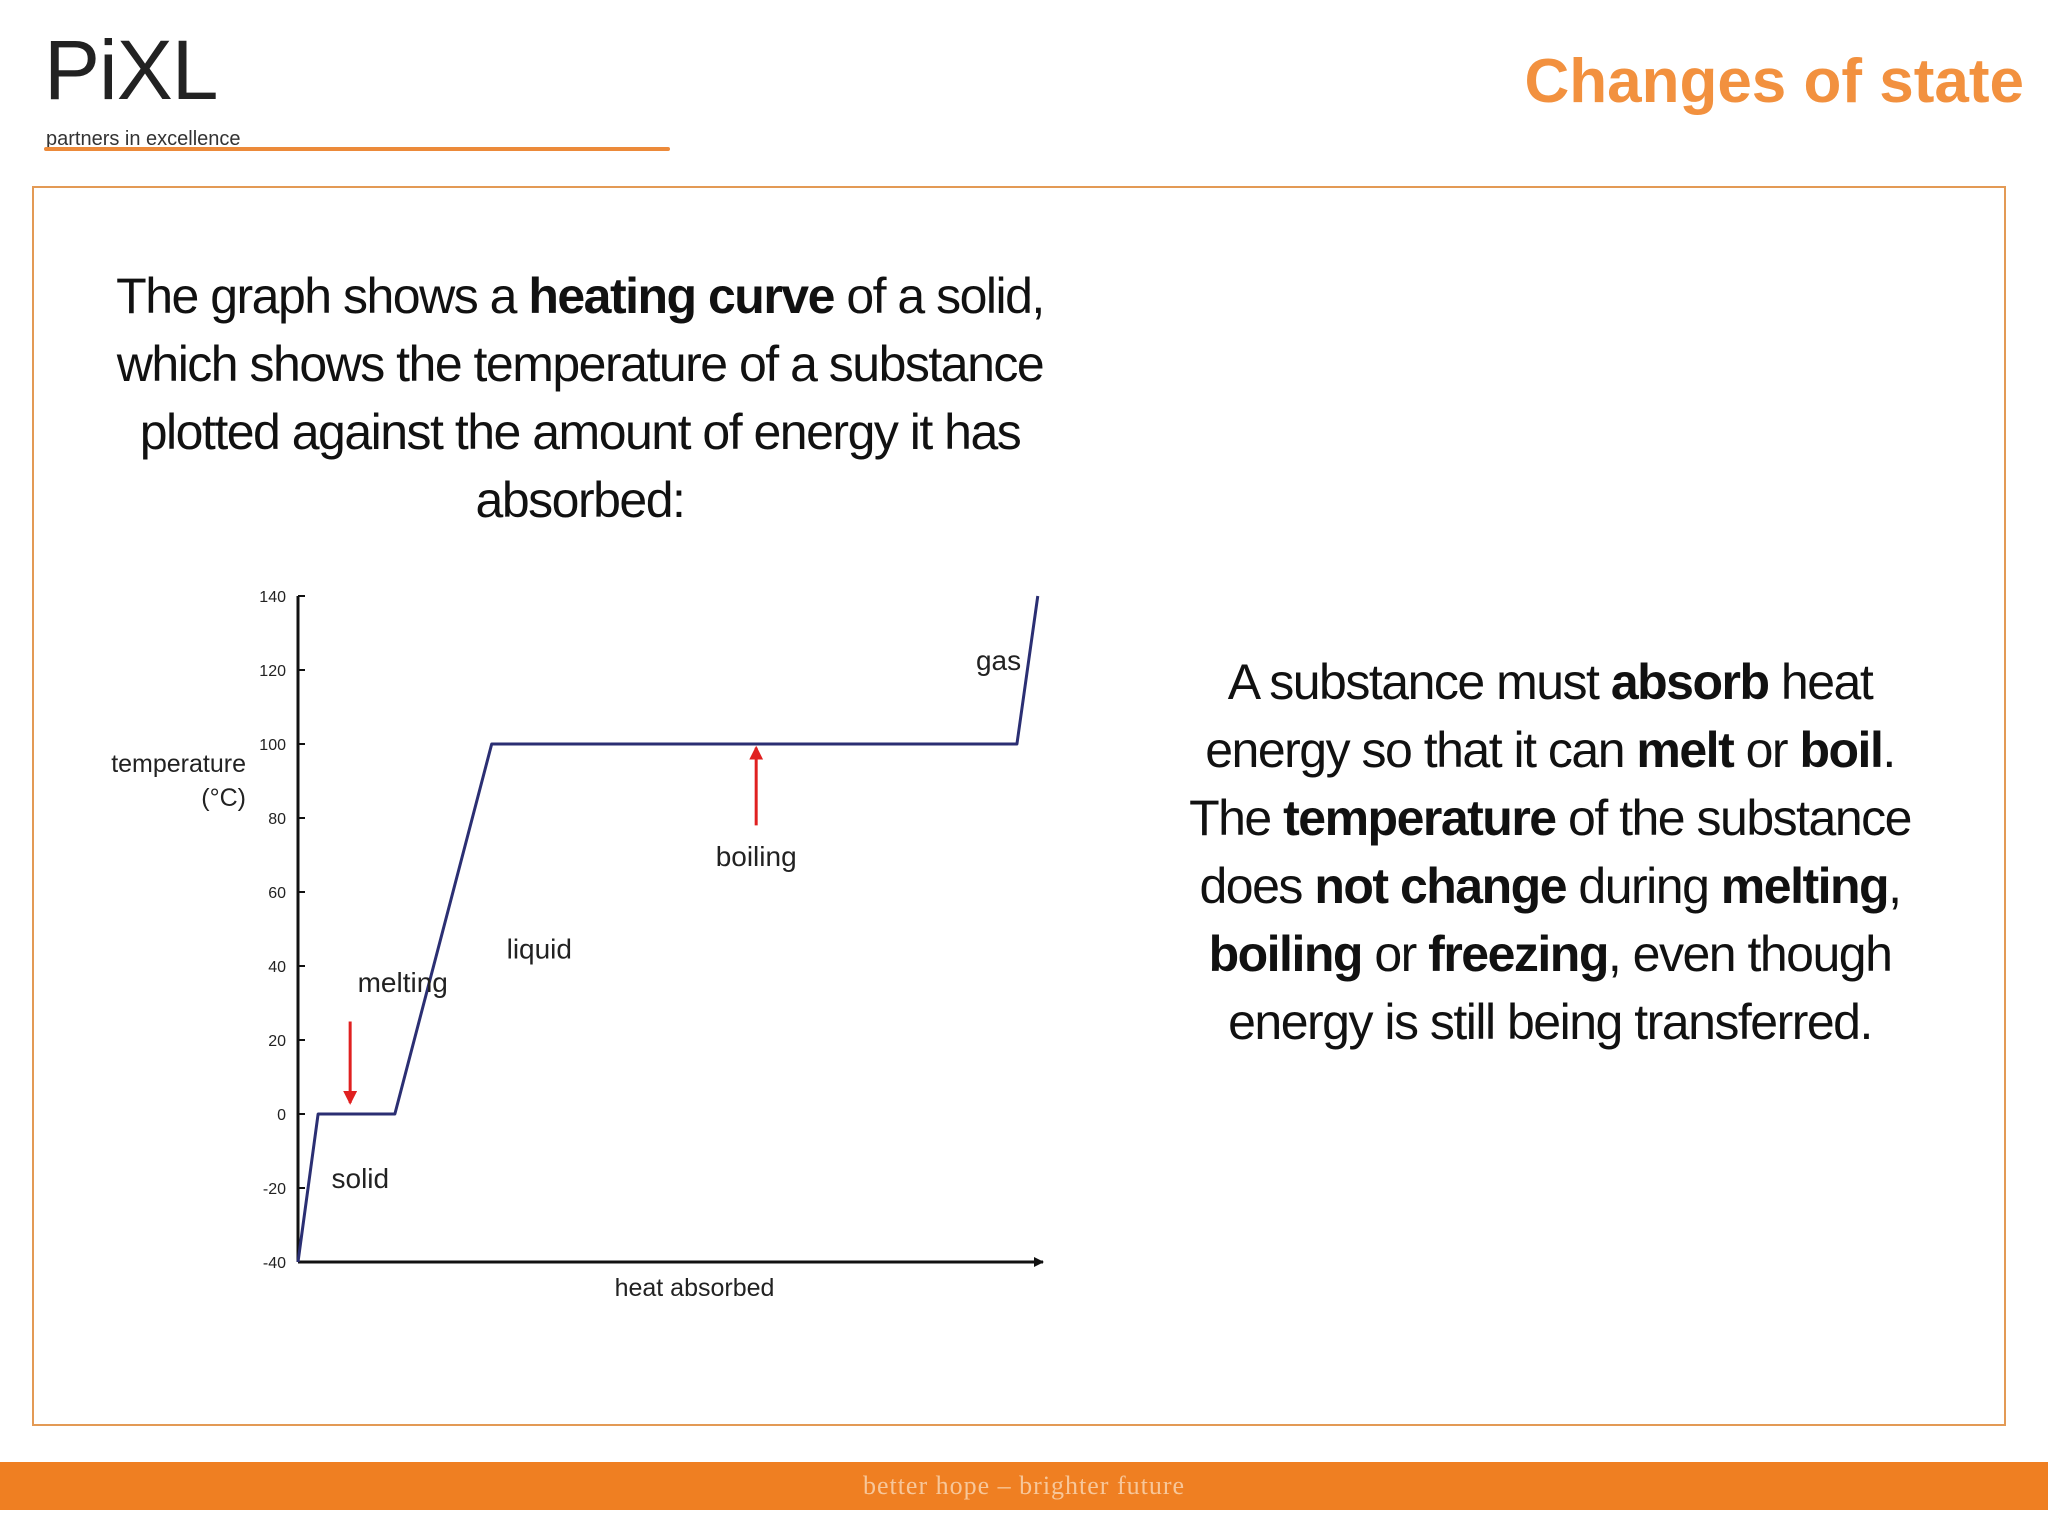 The height and width of the screenshot is (1536, 2048). Describe the element at coordinates (695, 1288) in the screenshot. I see `x-axis-label: heat absorbed` at that location.